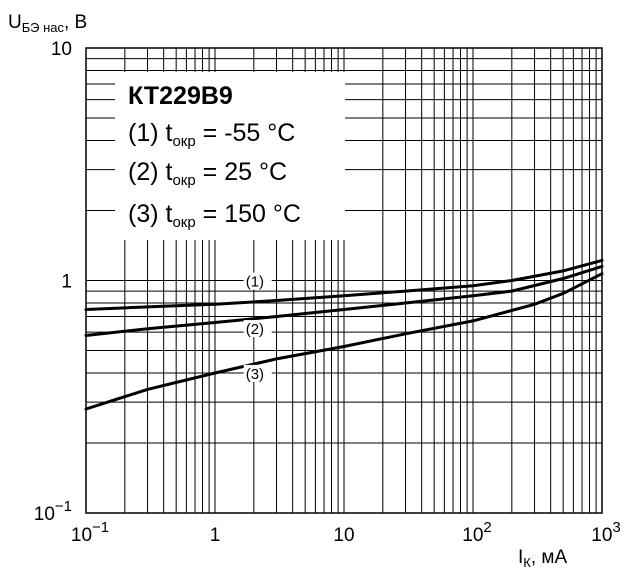 This screenshot has height=574, width=638. Describe the element at coordinates (214, 215) in the screenshot. I see `legend-entry-3: (3) tокр = 150 °C` at that location.